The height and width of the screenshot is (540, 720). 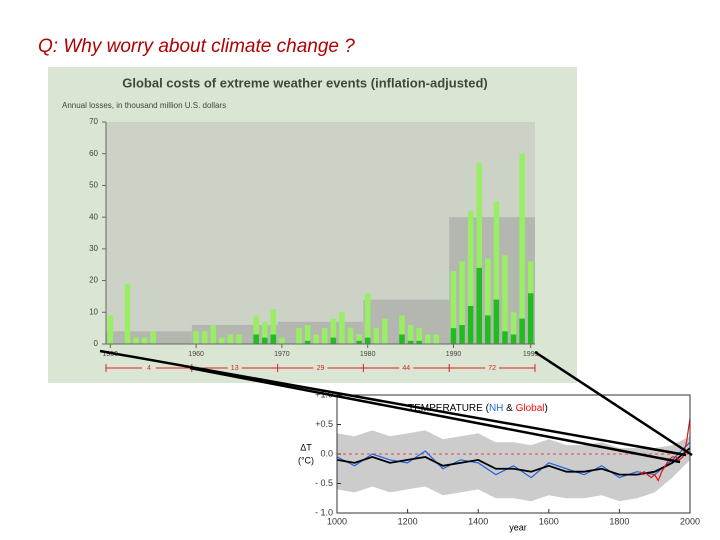 I want to click on x-tick-label: 1400, so click(x=478, y=521).